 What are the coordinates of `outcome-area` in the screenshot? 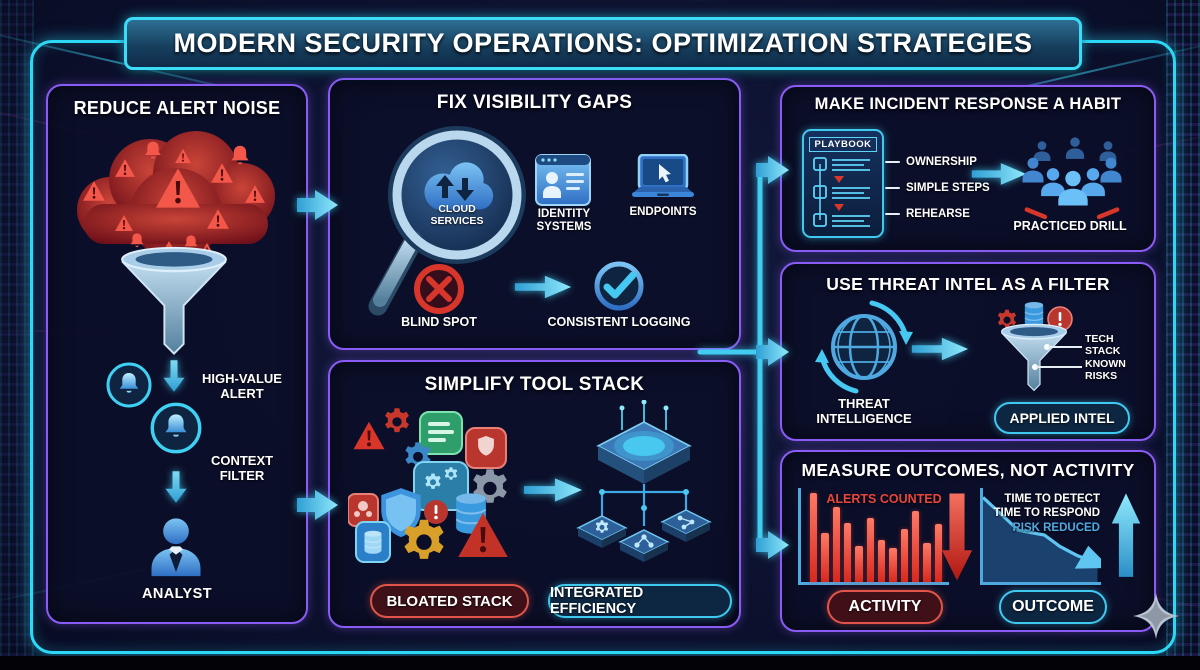 It's located at (1040, 539).